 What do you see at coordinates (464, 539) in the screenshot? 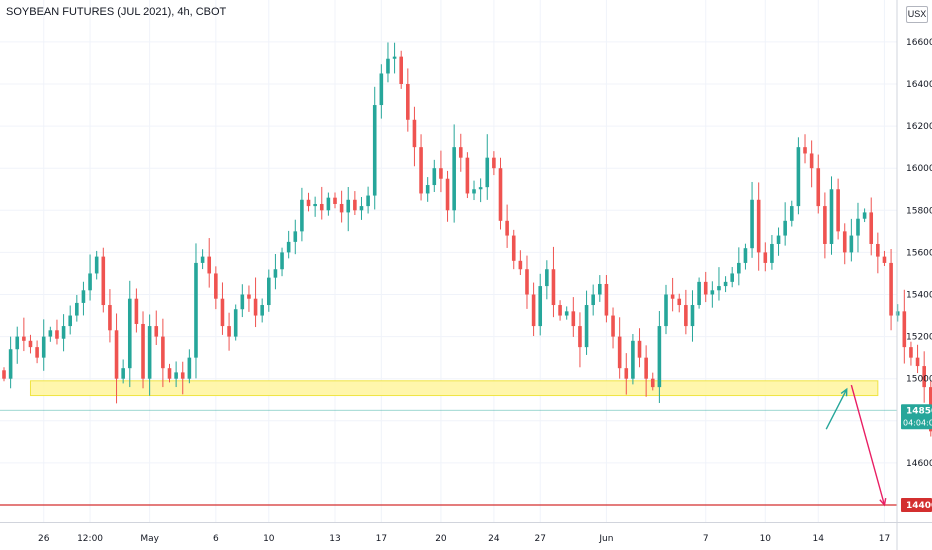
I see `time-axis: 26 12:00 May 6 10 13 17 20 24 27 Jun 7 10 14 17` at bounding box center [464, 539].